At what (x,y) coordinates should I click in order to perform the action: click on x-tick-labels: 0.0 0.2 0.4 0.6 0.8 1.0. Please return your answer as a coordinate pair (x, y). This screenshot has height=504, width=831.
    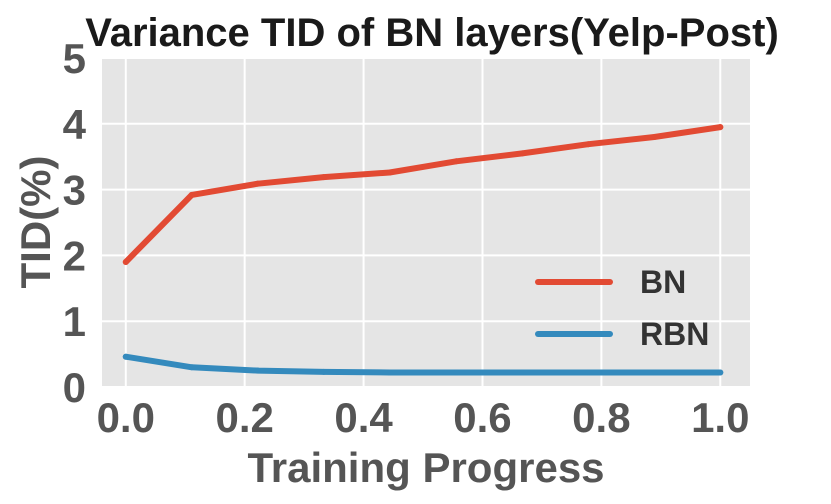
    Looking at the image, I should click on (423, 417).